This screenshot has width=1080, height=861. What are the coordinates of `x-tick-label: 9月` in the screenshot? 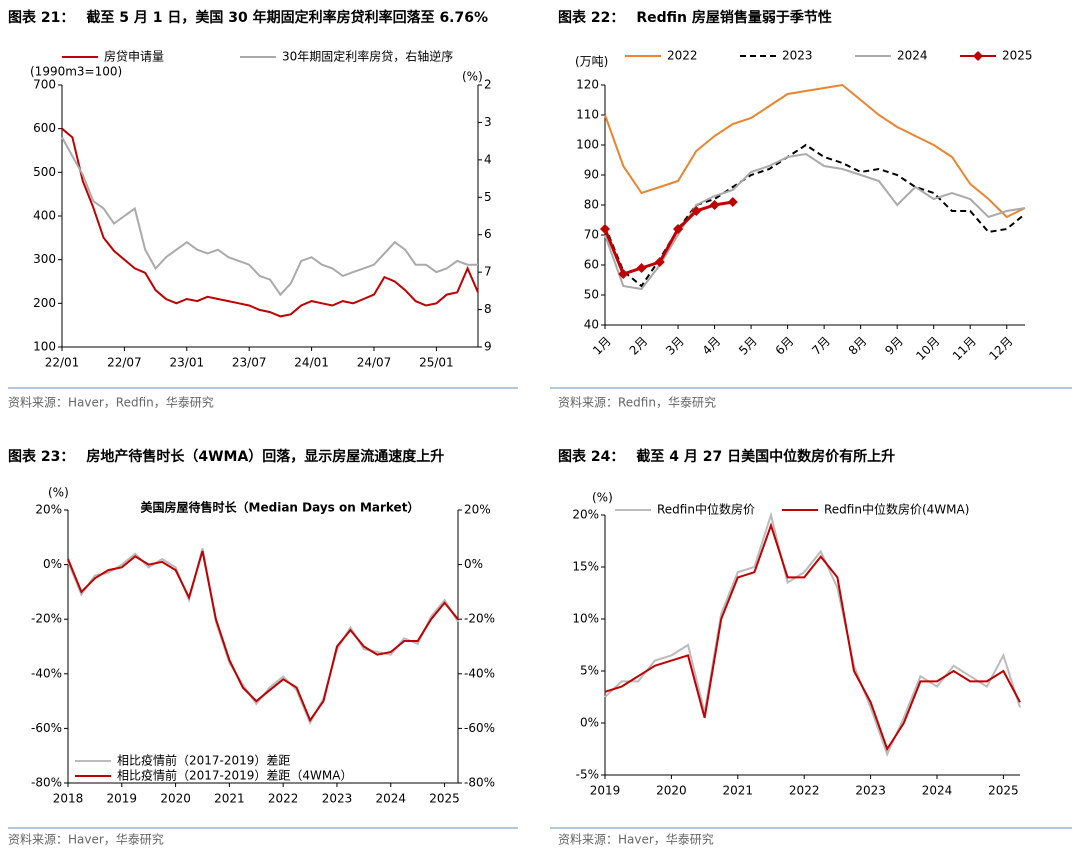 It's located at (894, 346).